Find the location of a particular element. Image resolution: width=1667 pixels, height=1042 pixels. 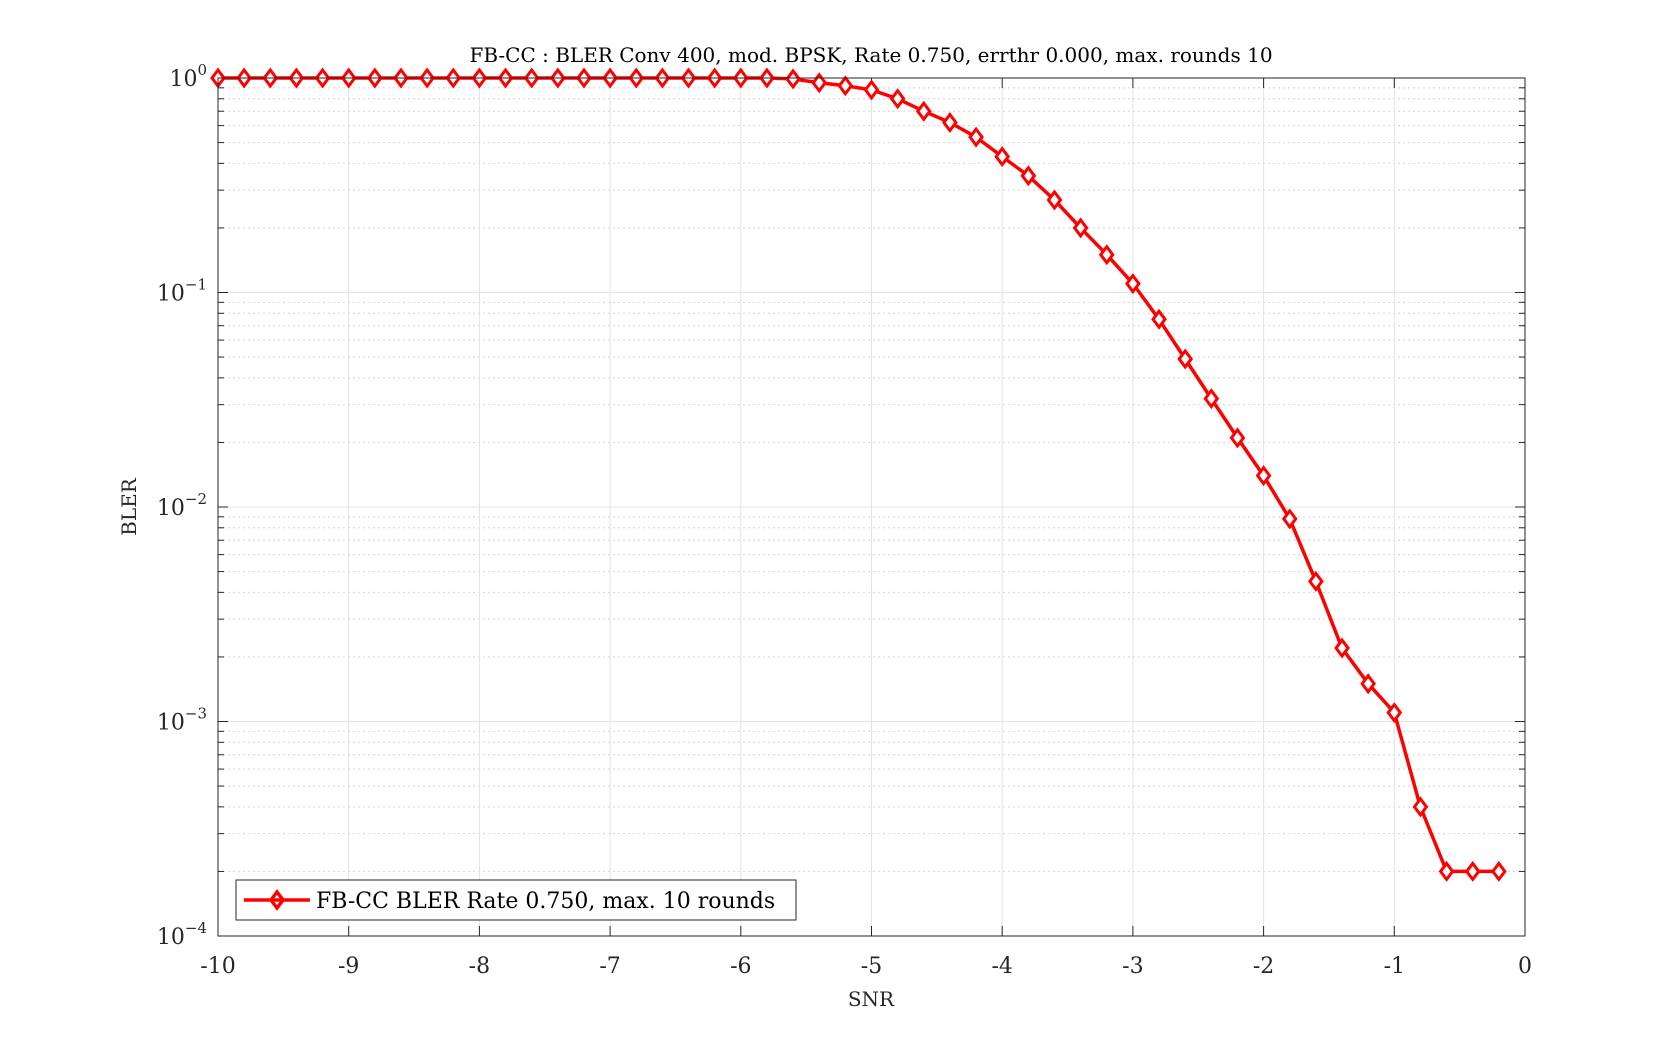

y-axis-label: BLER is located at coordinates (129, 506).